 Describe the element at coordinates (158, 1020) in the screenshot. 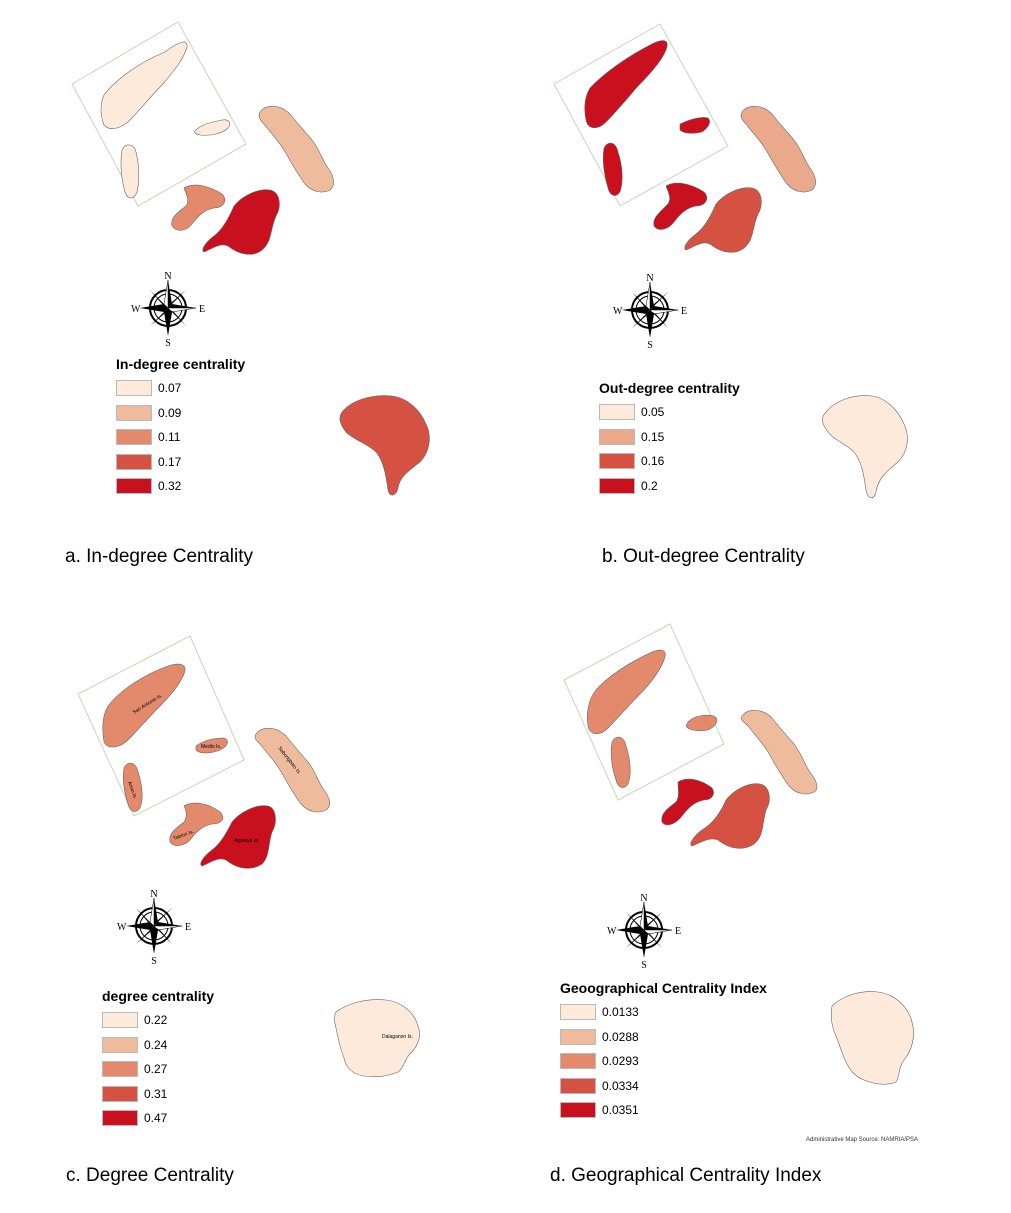

I see `legend-item: 0.22` at that location.